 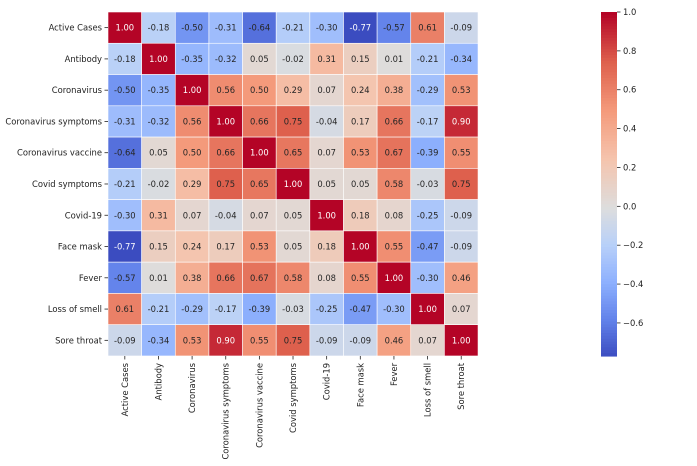 I want to click on heatmap-cell-fever-face-mask, so click(x=360, y=277).